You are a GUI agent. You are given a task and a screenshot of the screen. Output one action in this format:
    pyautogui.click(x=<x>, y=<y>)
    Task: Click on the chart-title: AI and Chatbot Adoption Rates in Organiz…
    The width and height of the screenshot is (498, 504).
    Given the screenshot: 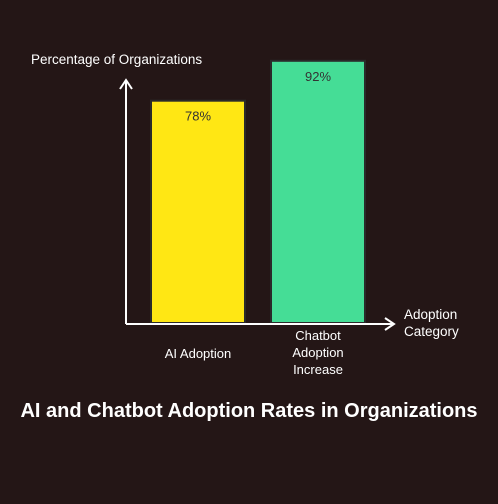 What is the action you would take?
    pyautogui.click(x=249, y=411)
    